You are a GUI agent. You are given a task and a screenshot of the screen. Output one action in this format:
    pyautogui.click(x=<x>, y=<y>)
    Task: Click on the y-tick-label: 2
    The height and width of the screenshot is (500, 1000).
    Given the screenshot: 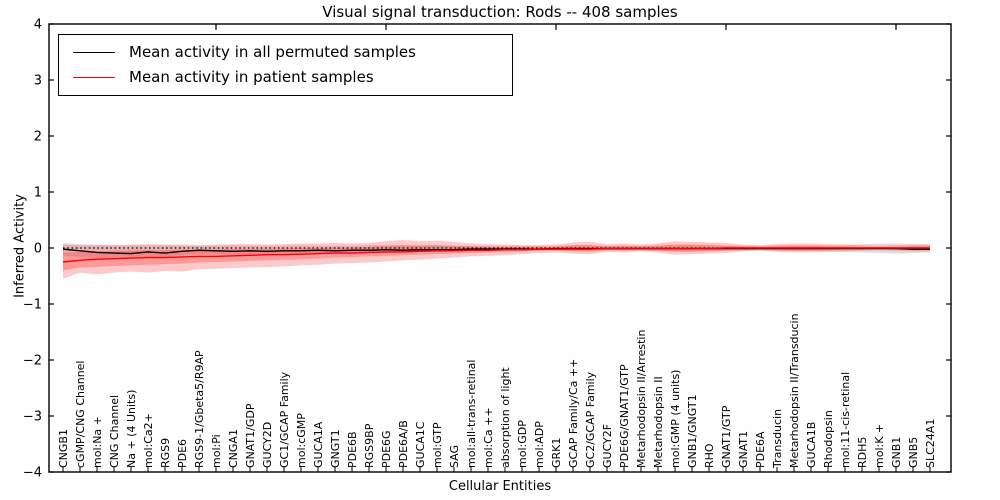 What is the action you would take?
    pyautogui.click(x=38, y=137)
    